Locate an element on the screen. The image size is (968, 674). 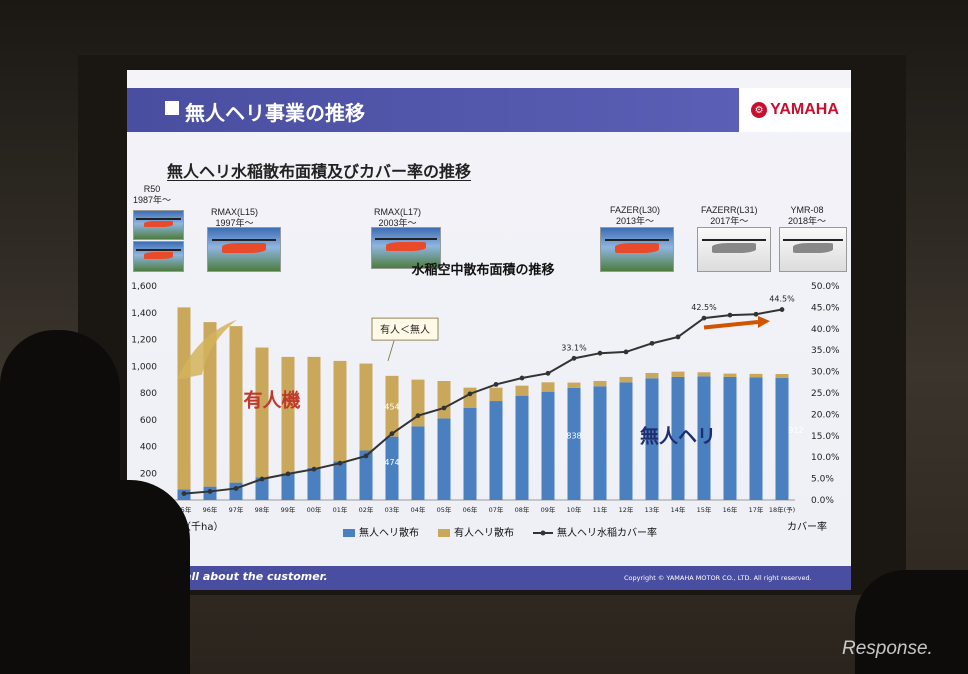
x-tick-label: 95年 is located at coordinates (184, 509).